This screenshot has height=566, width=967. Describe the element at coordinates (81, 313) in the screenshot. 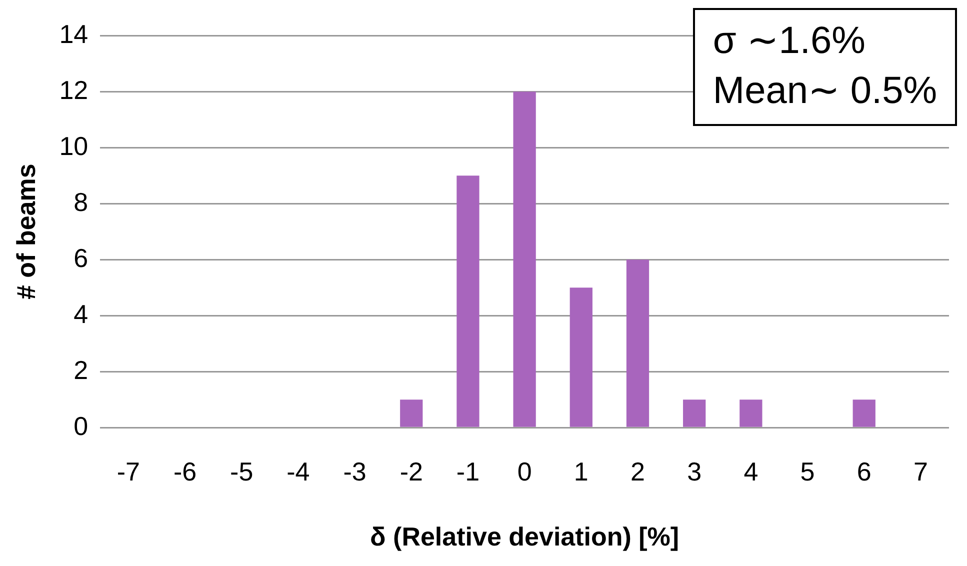

I see `y-tick-label: 4` at that location.